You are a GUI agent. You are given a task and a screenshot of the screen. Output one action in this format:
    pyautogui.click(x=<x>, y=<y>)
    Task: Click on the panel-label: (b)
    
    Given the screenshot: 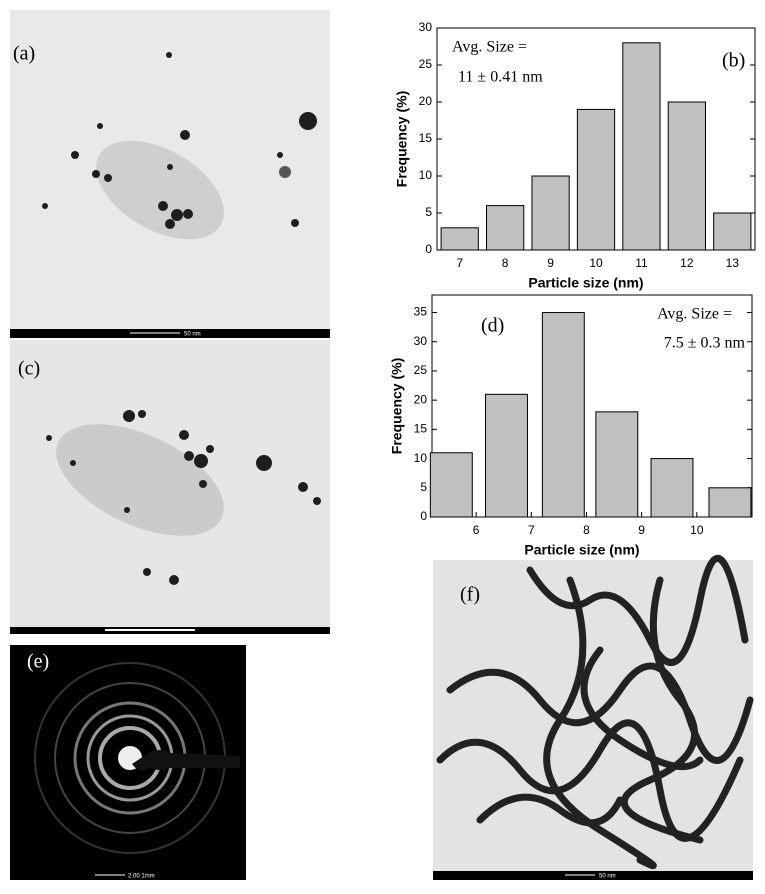 What is the action you would take?
    pyautogui.click(x=733, y=61)
    